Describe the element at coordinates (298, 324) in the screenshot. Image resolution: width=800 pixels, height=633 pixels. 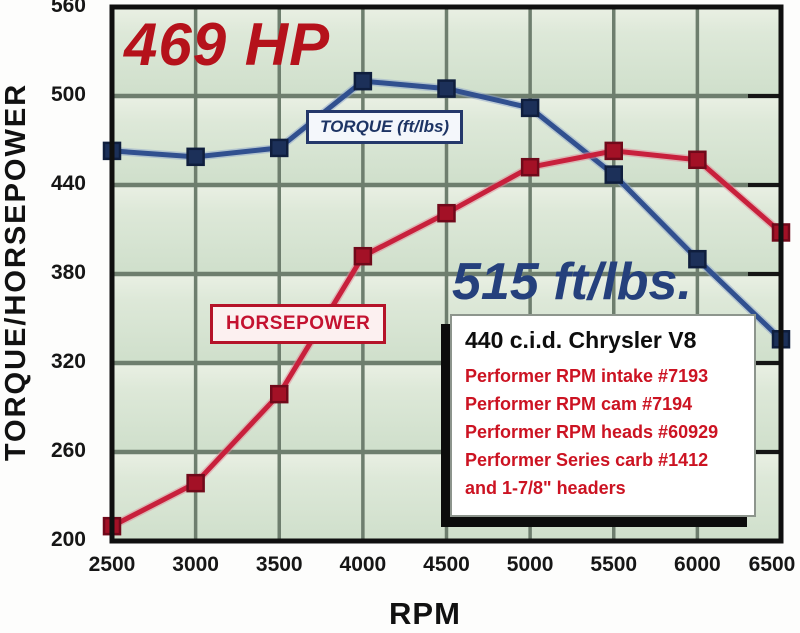
I see `horsepower-series-label: HORSEPOWER` at that location.